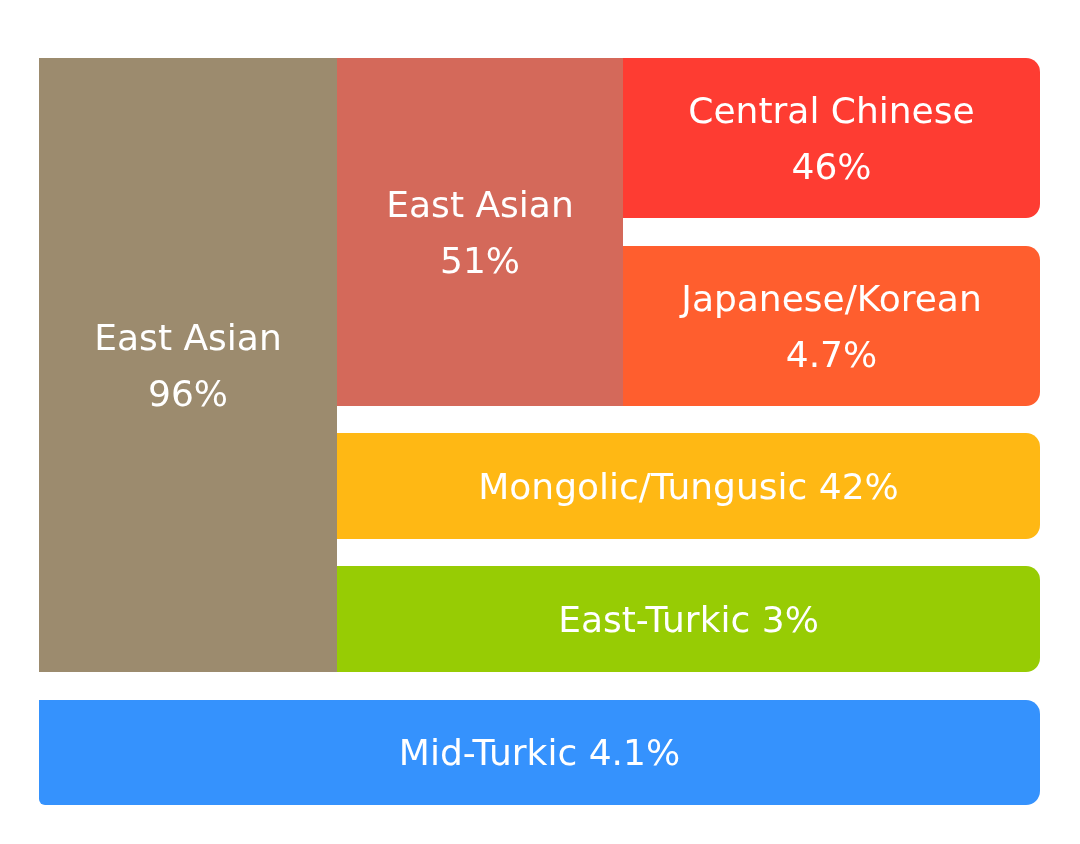 The image size is (1080, 844). Describe the element at coordinates (654, 619) in the screenshot. I see `category-label: East-Turkic` at that location.